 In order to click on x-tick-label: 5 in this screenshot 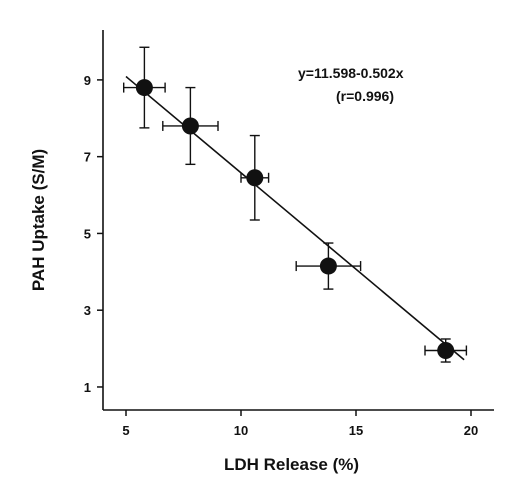, I will do `click(125, 430)`.